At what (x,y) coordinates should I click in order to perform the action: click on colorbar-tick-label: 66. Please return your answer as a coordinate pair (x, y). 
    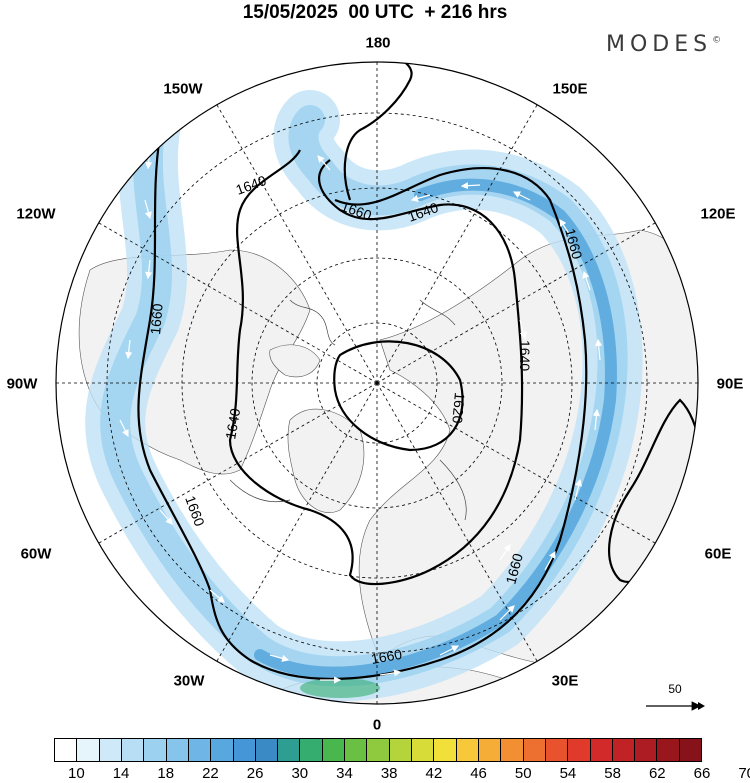
    Looking at the image, I should click on (702, 773).